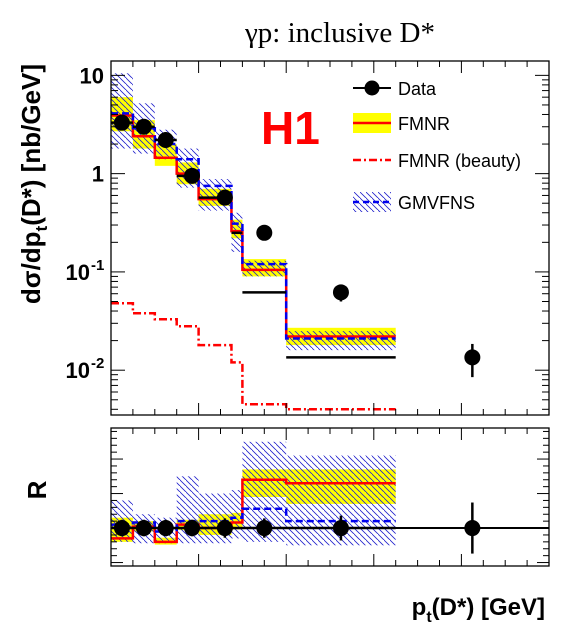 The height and width of the screenshot is (639, 567). What do you see at coordinates (97, 363) in the screenshot?
I see `y-tick-exponent: -2` at bounding box center [97, 363].